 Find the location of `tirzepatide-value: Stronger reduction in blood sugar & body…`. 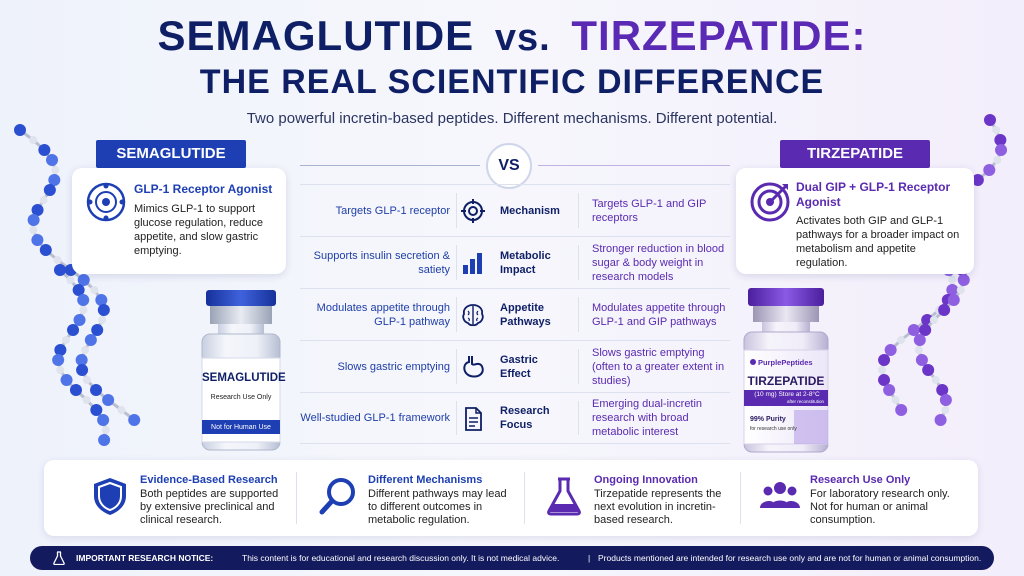

tirzepatide-value: Stronger reduction in blood sugar & body… is located at coordinates (658, 262).